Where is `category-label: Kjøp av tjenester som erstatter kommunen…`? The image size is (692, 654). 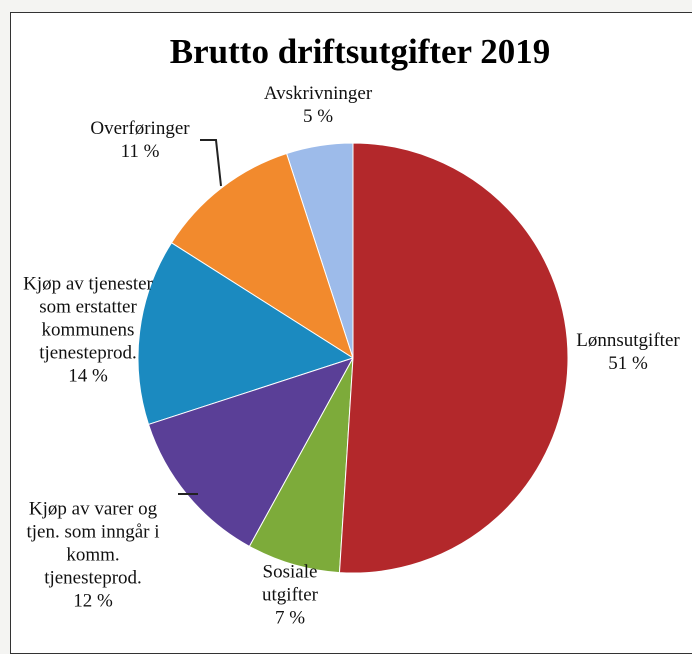 category-label: Kjøp av tjenester som erstatter kommunen… is located at coordinates (88, 318).